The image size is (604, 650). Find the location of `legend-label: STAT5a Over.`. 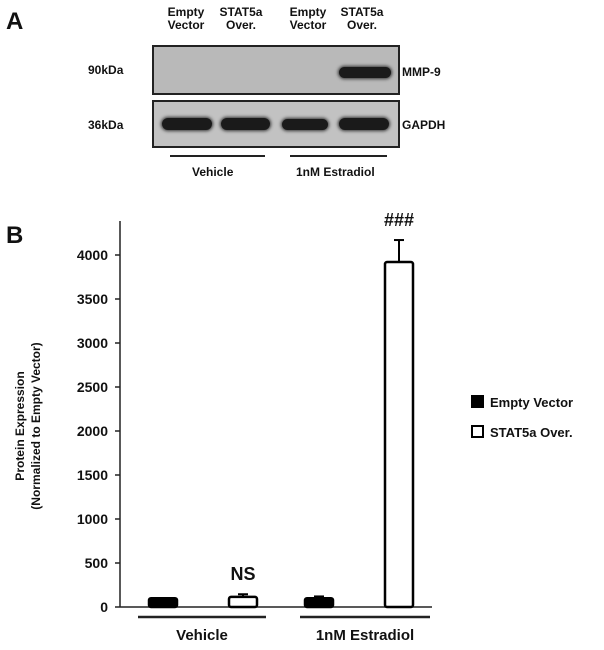

legend-label: STAT5a Over. is located at coordinates (531, 432).